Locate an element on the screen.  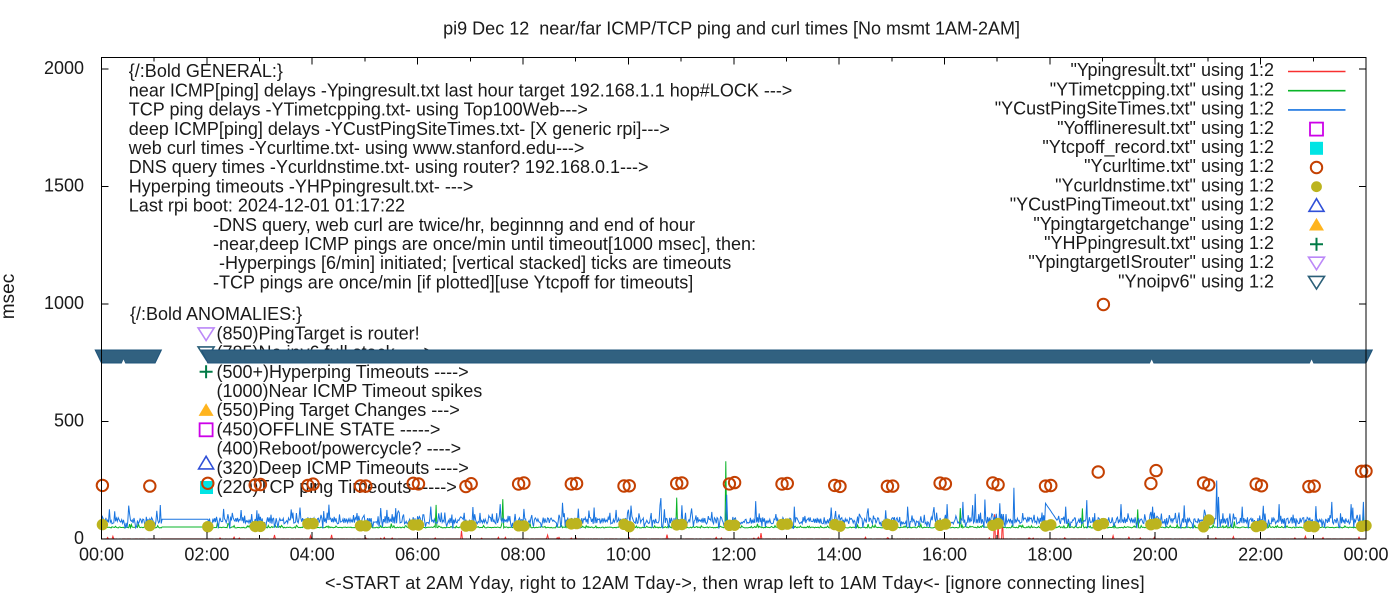
svg-text: (220)TCP ping Timeouts -----> is located at coordinates (337, 487).